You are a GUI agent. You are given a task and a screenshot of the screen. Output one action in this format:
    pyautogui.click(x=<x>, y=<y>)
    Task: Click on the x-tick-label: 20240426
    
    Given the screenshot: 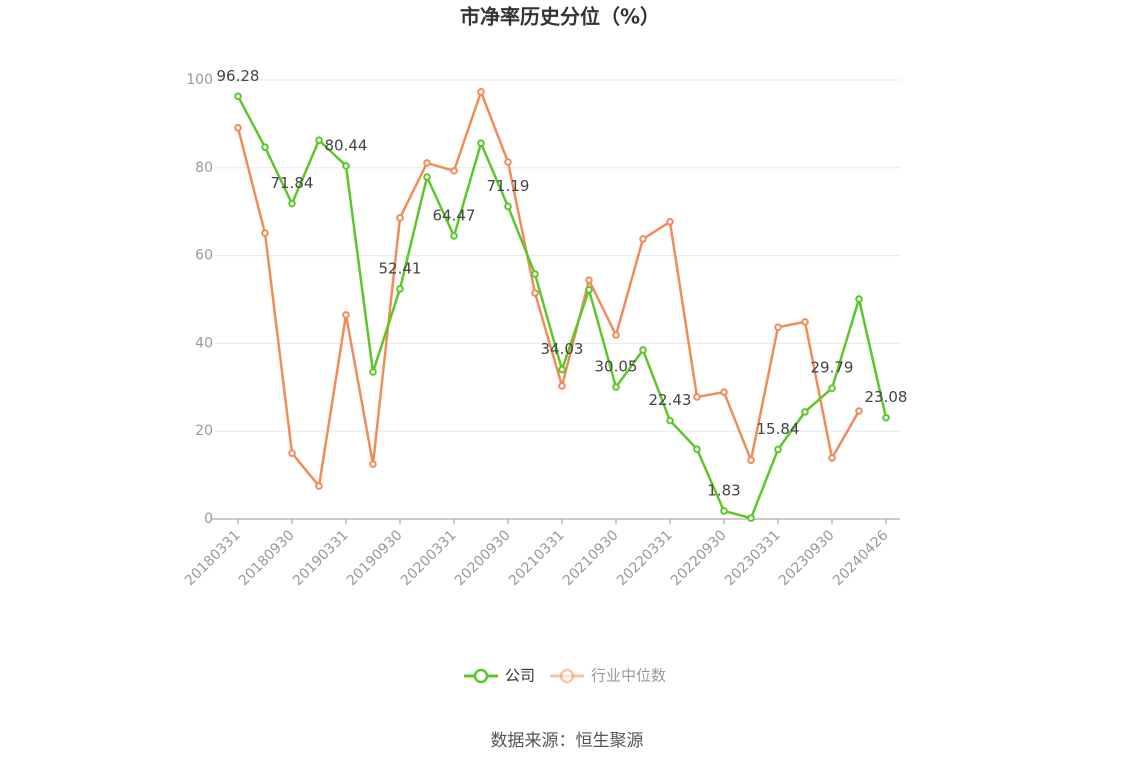 What is the action you would take?
    pyautogui.click(x=861, y=558)
    